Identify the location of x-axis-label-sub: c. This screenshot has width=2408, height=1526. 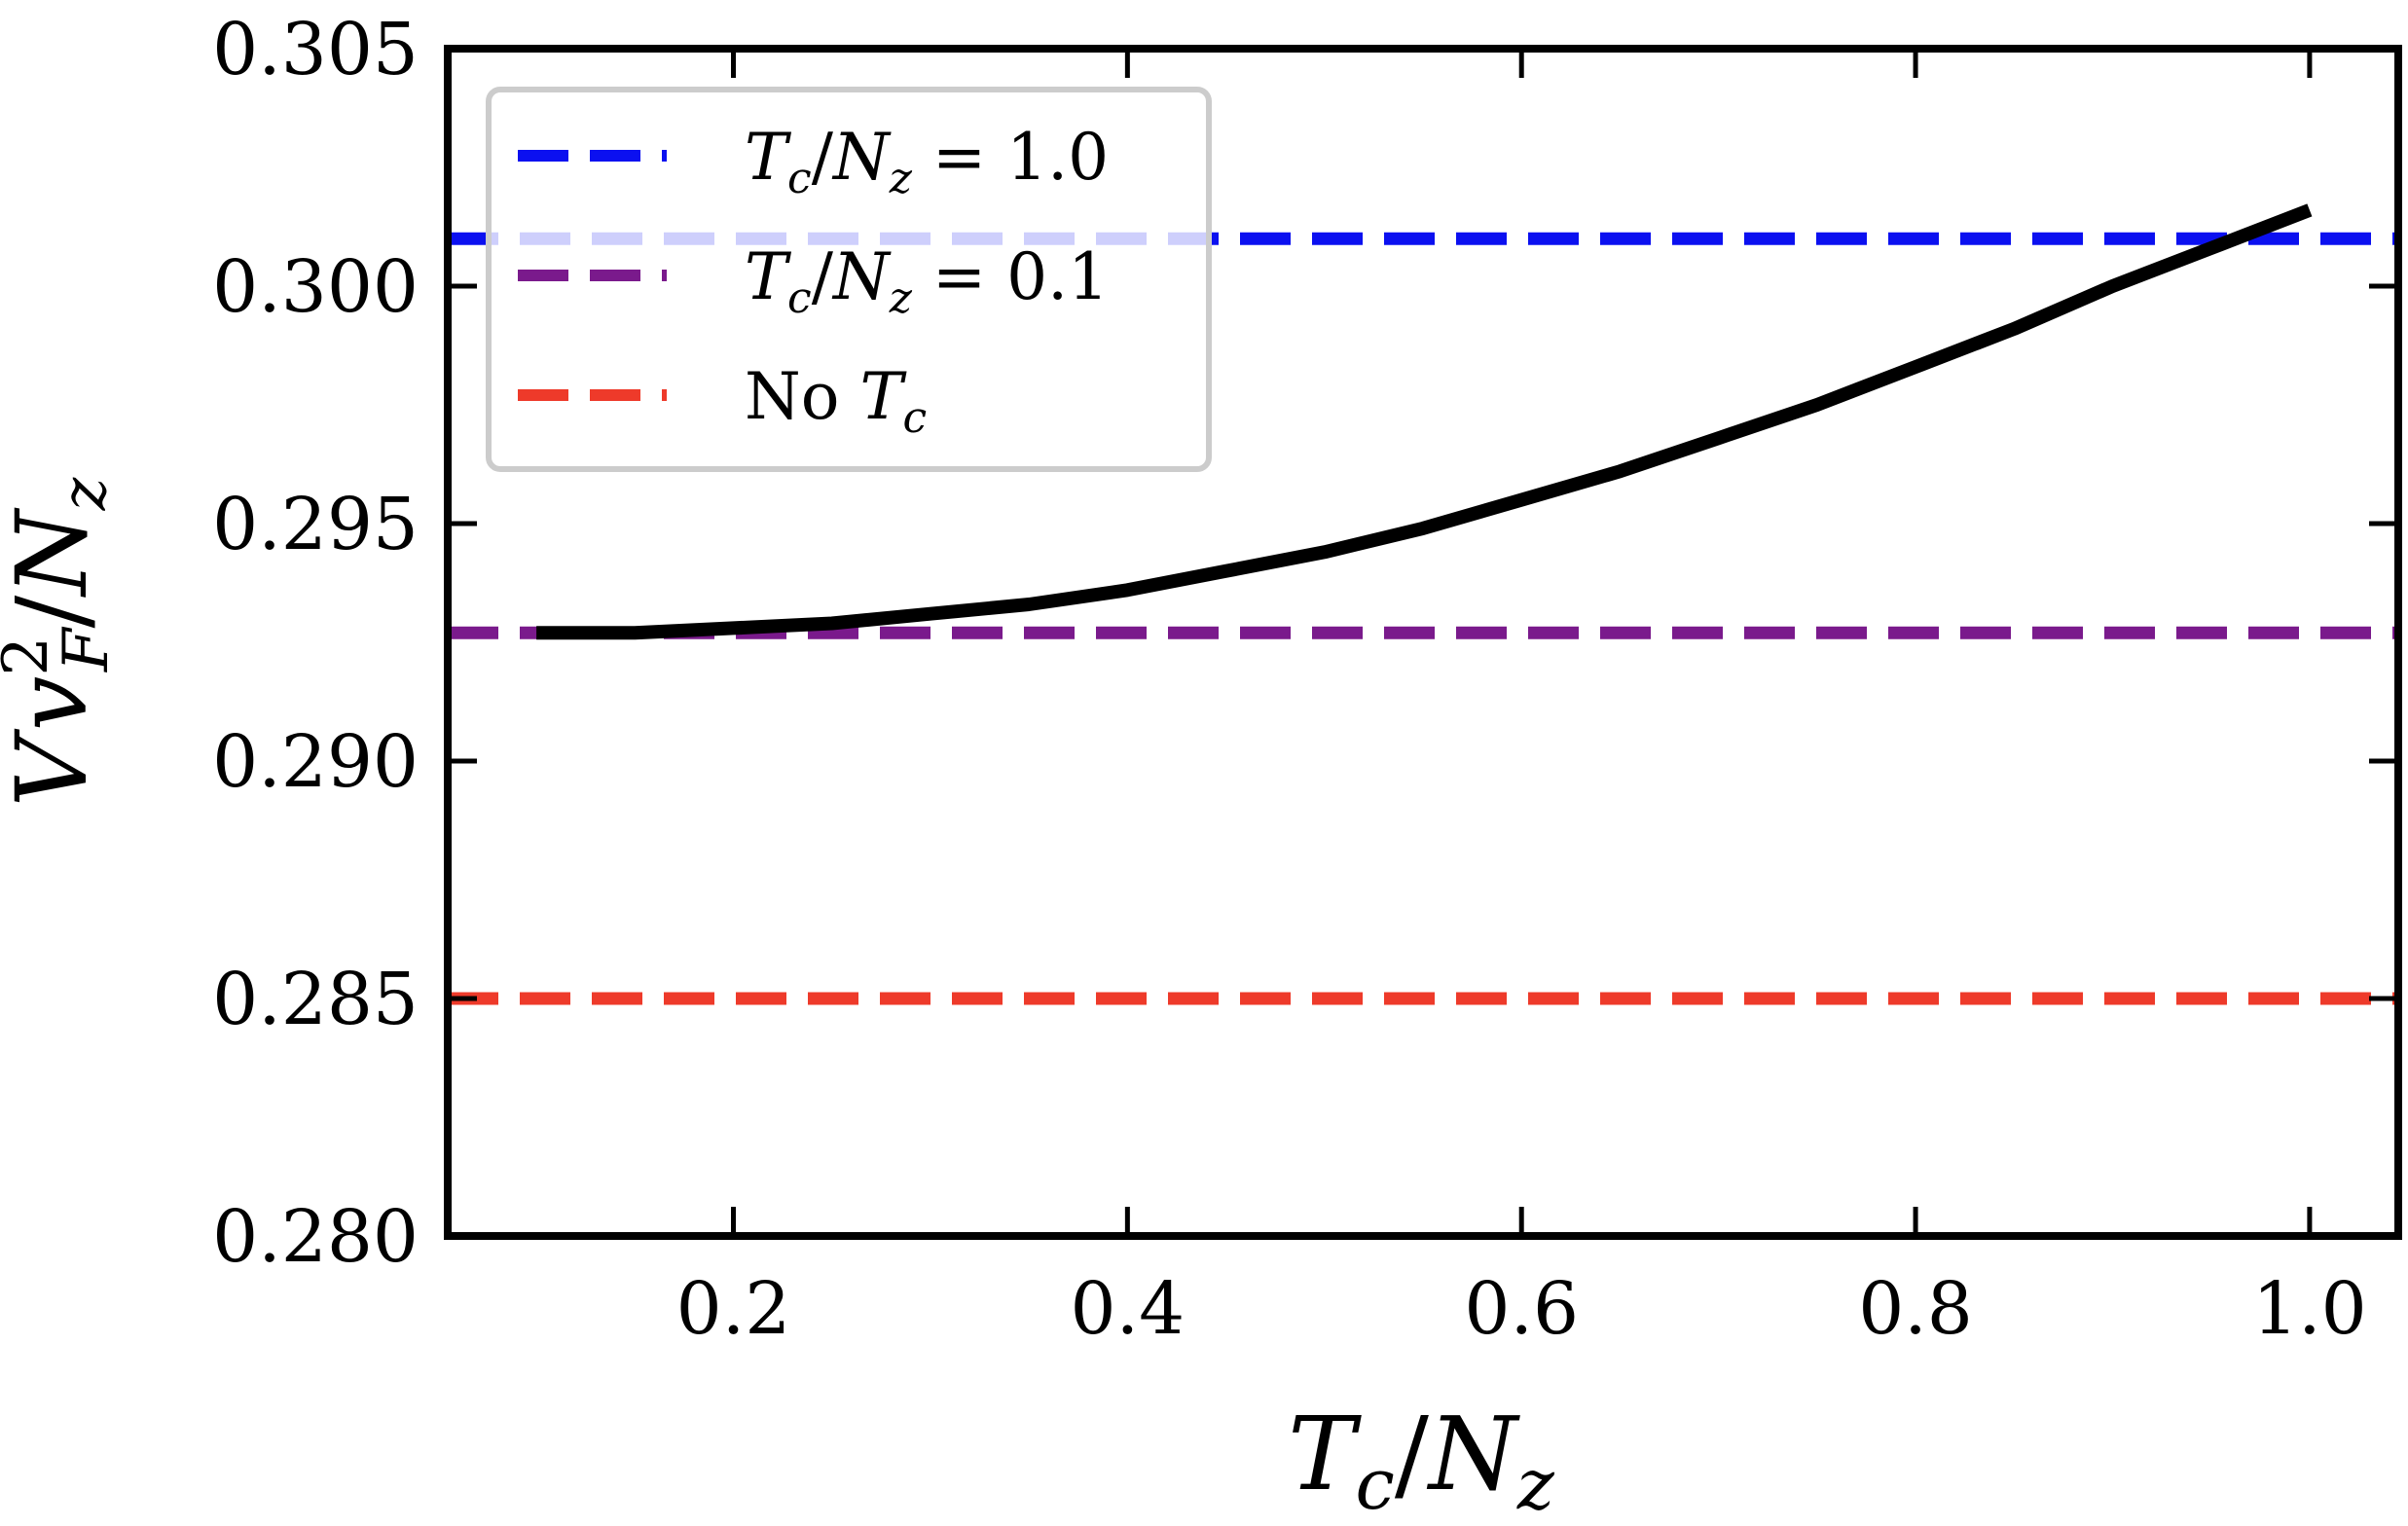
(1375, 1484).